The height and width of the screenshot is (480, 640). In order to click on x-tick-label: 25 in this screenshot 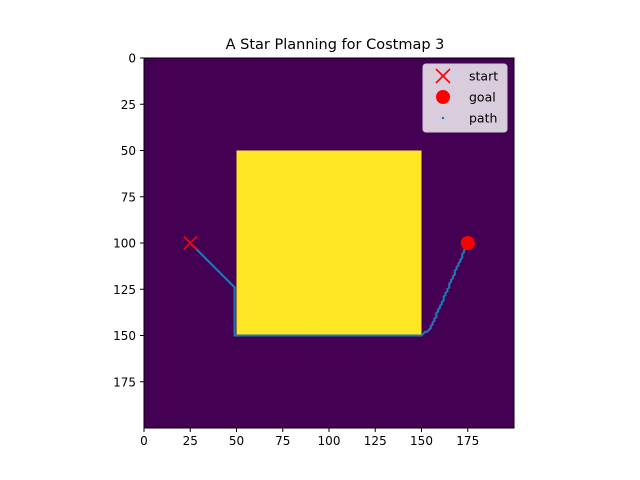, I will do `click(190, 441)`.